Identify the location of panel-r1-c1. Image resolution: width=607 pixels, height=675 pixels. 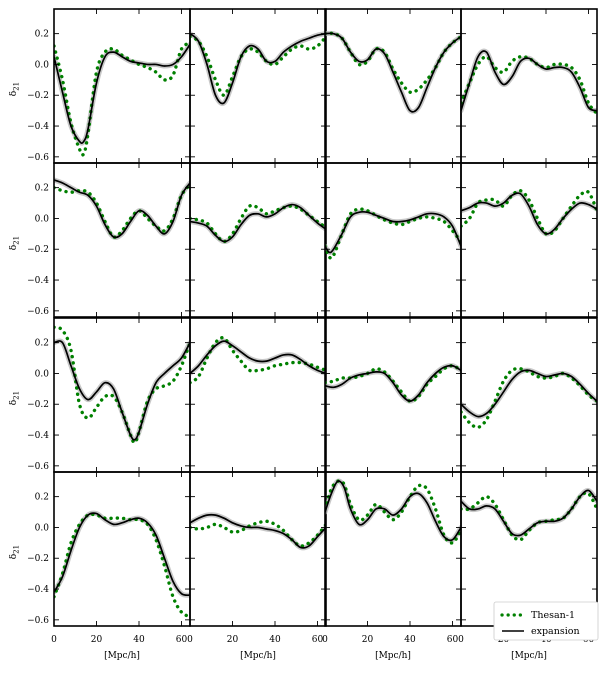
(258, 240).